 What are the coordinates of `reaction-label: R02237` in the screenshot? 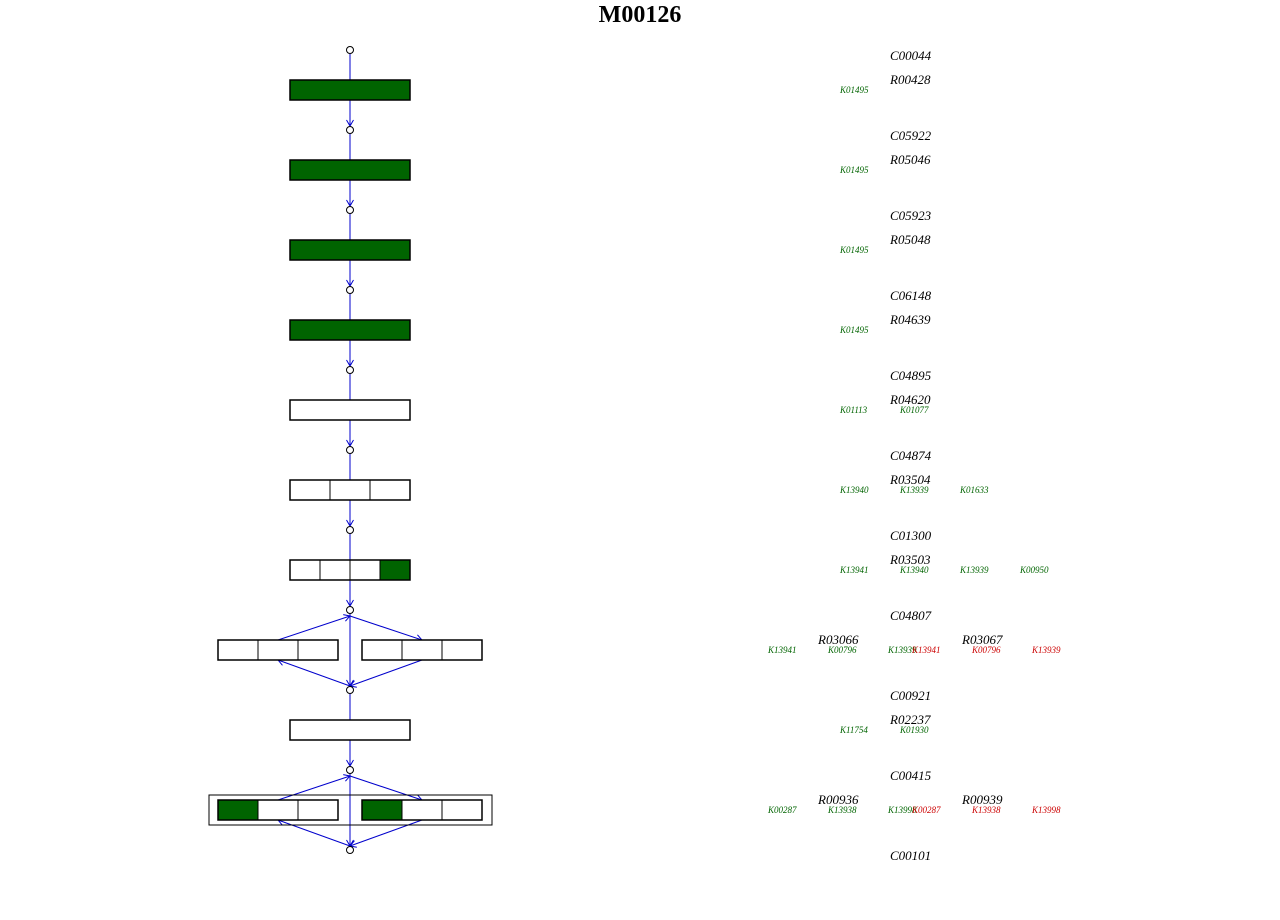 It's located at (910, 719).